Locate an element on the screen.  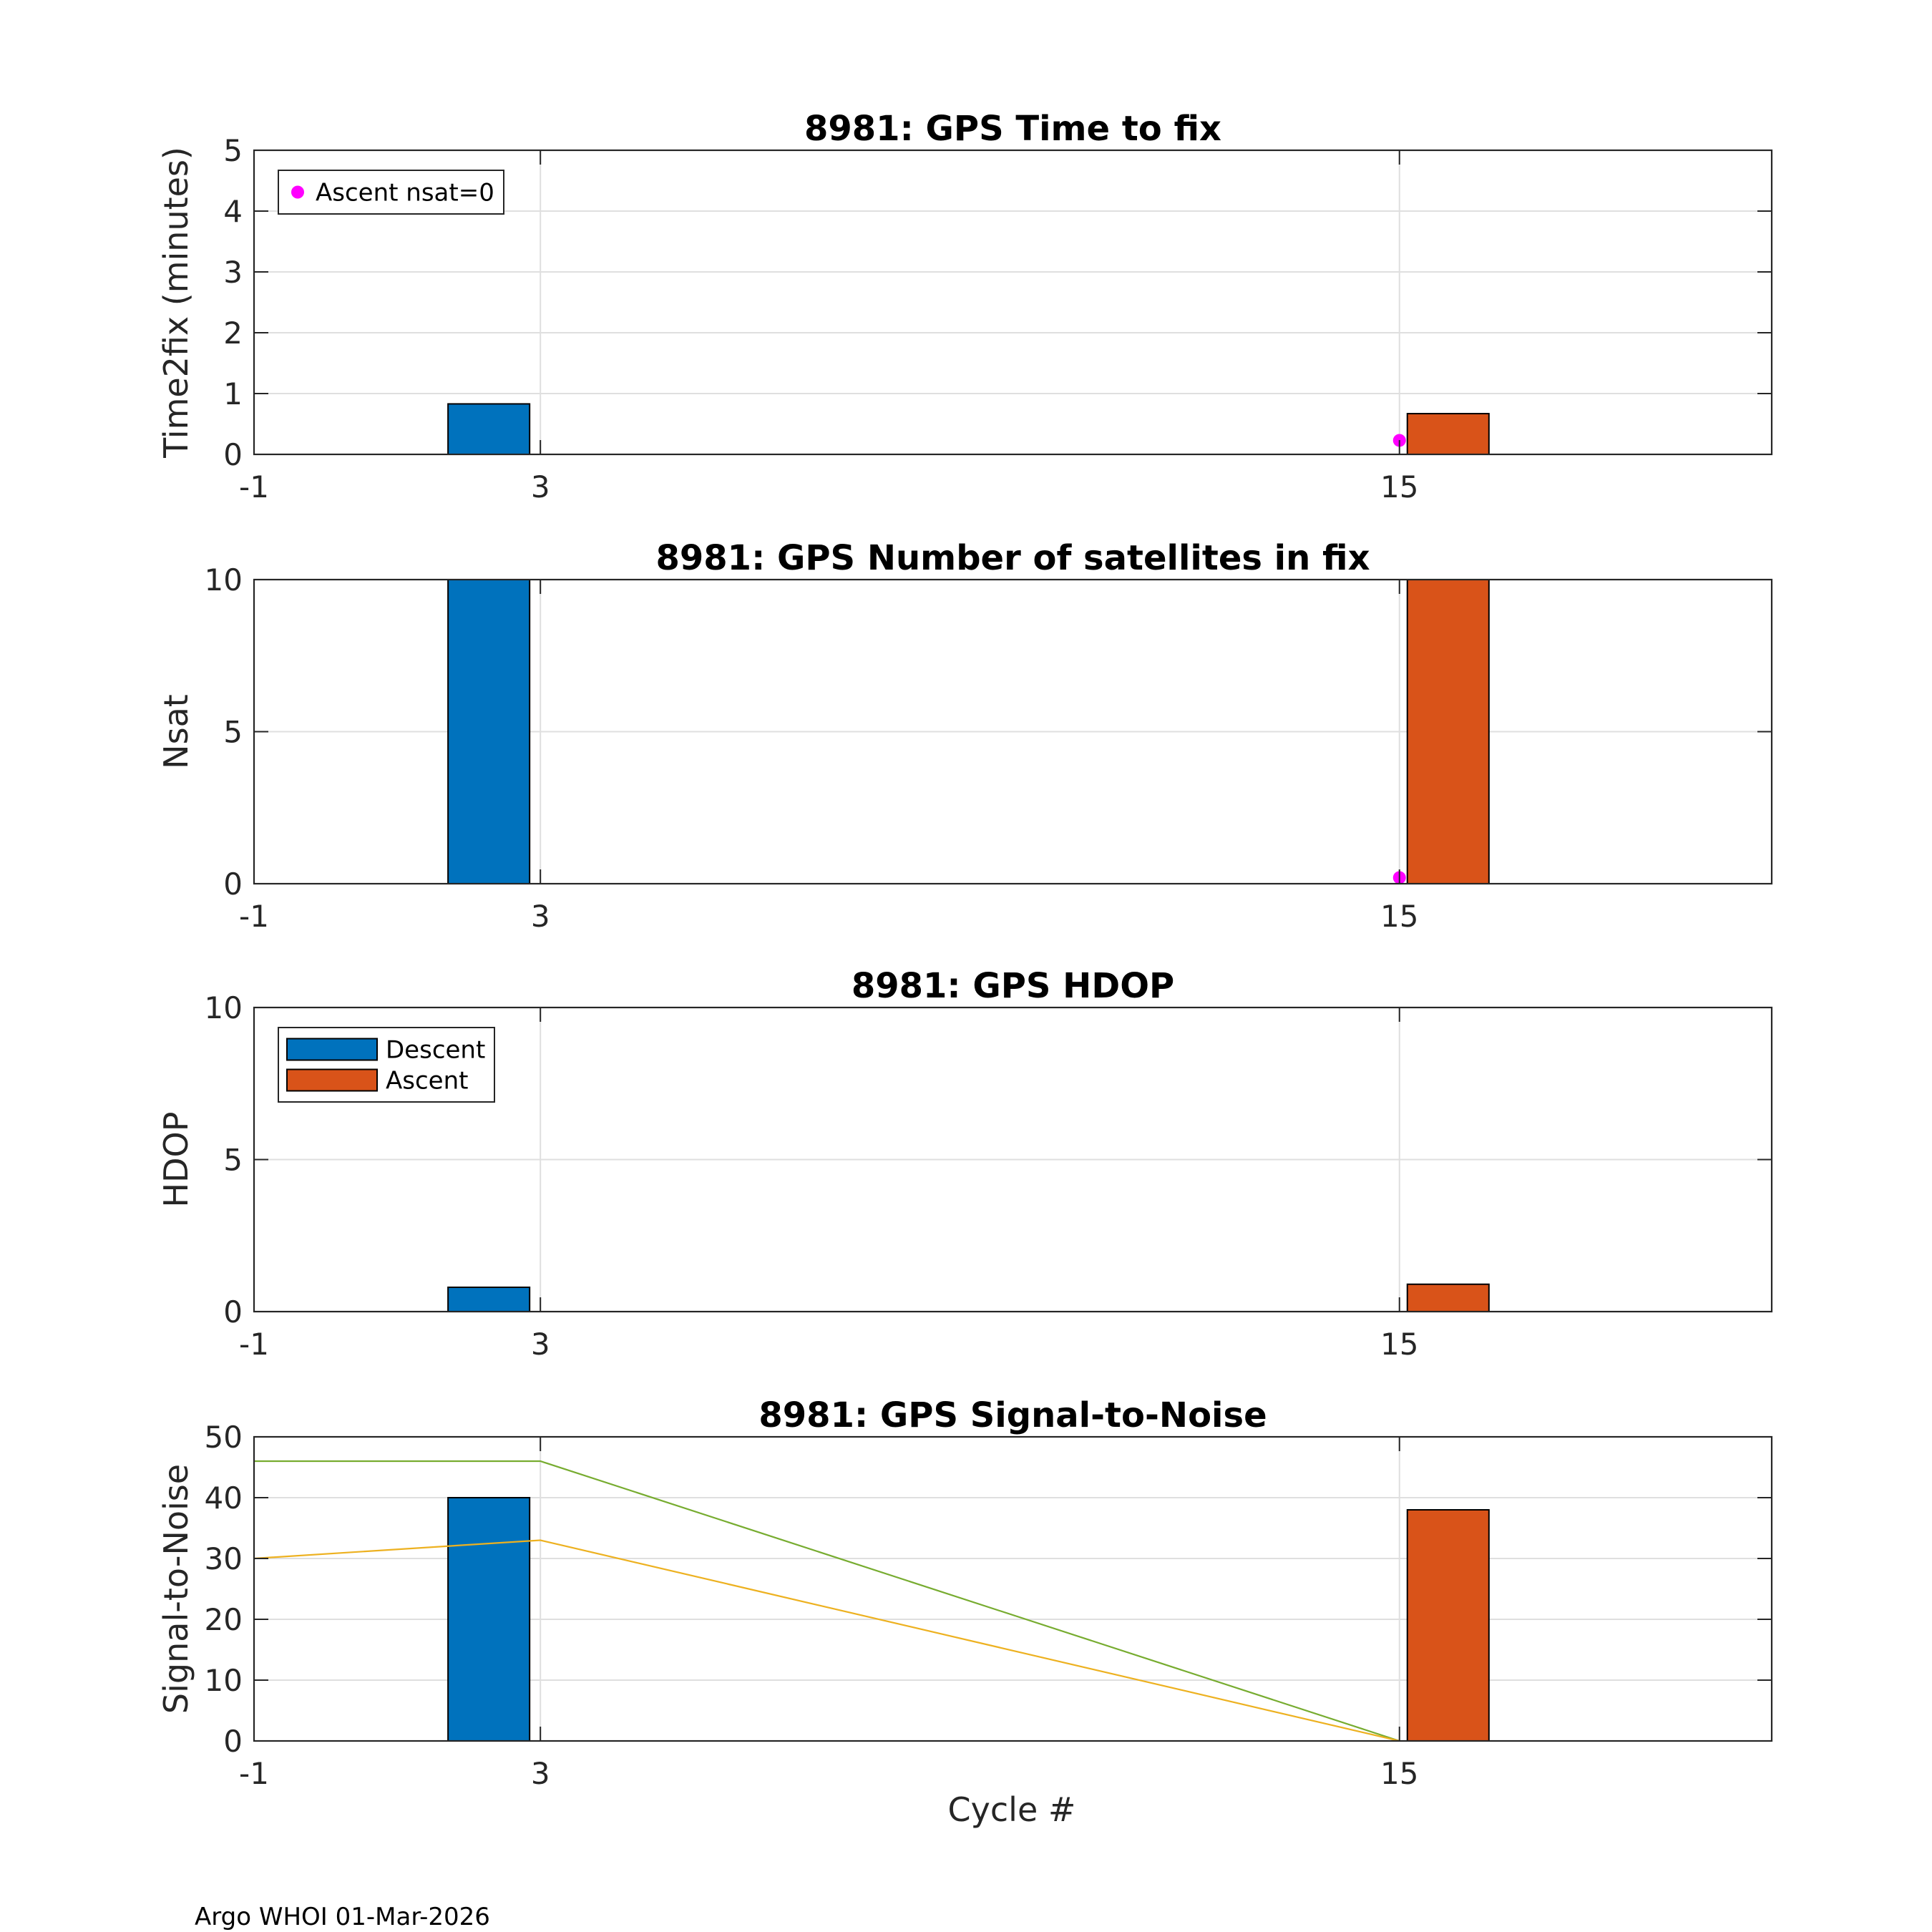
chart-title: 8981: GPS Signal-to-Noise is located at coordinates (1012, 1415).